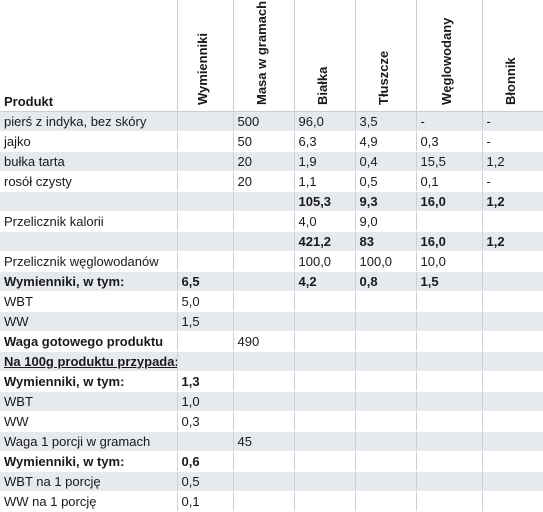  What do you see at coordinates (449, 261) in the screenshot?
I see `table-cell: 10,0` at bounding box center [449, 261].